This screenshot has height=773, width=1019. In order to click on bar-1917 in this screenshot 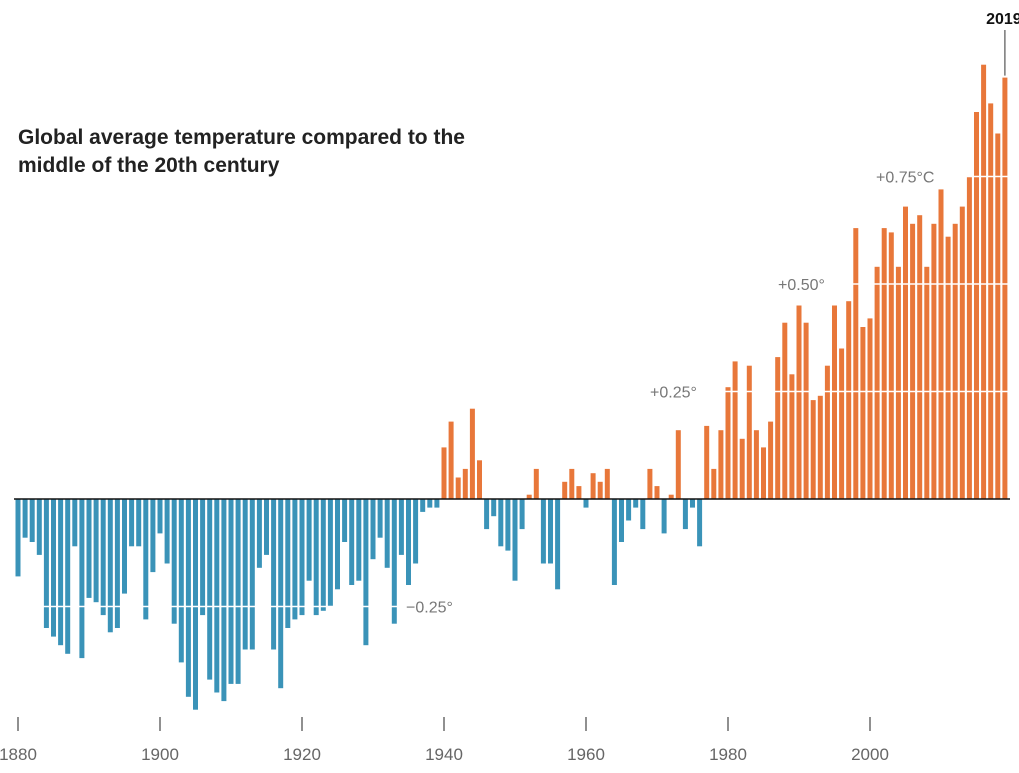, I will do `click(281, 594)`.